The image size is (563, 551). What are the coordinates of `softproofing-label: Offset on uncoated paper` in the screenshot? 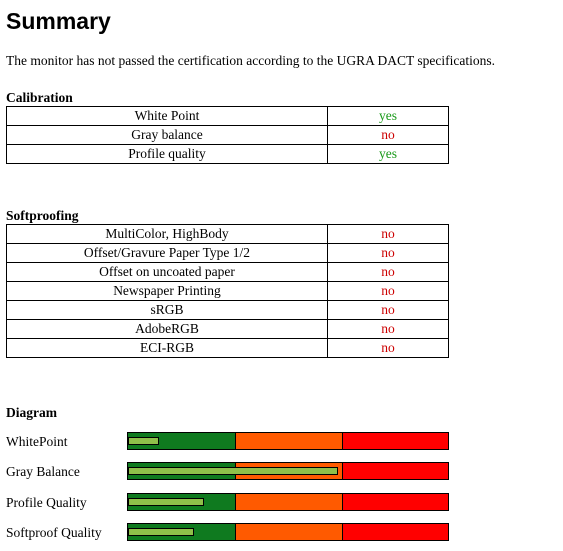 It's located at (167, 272).